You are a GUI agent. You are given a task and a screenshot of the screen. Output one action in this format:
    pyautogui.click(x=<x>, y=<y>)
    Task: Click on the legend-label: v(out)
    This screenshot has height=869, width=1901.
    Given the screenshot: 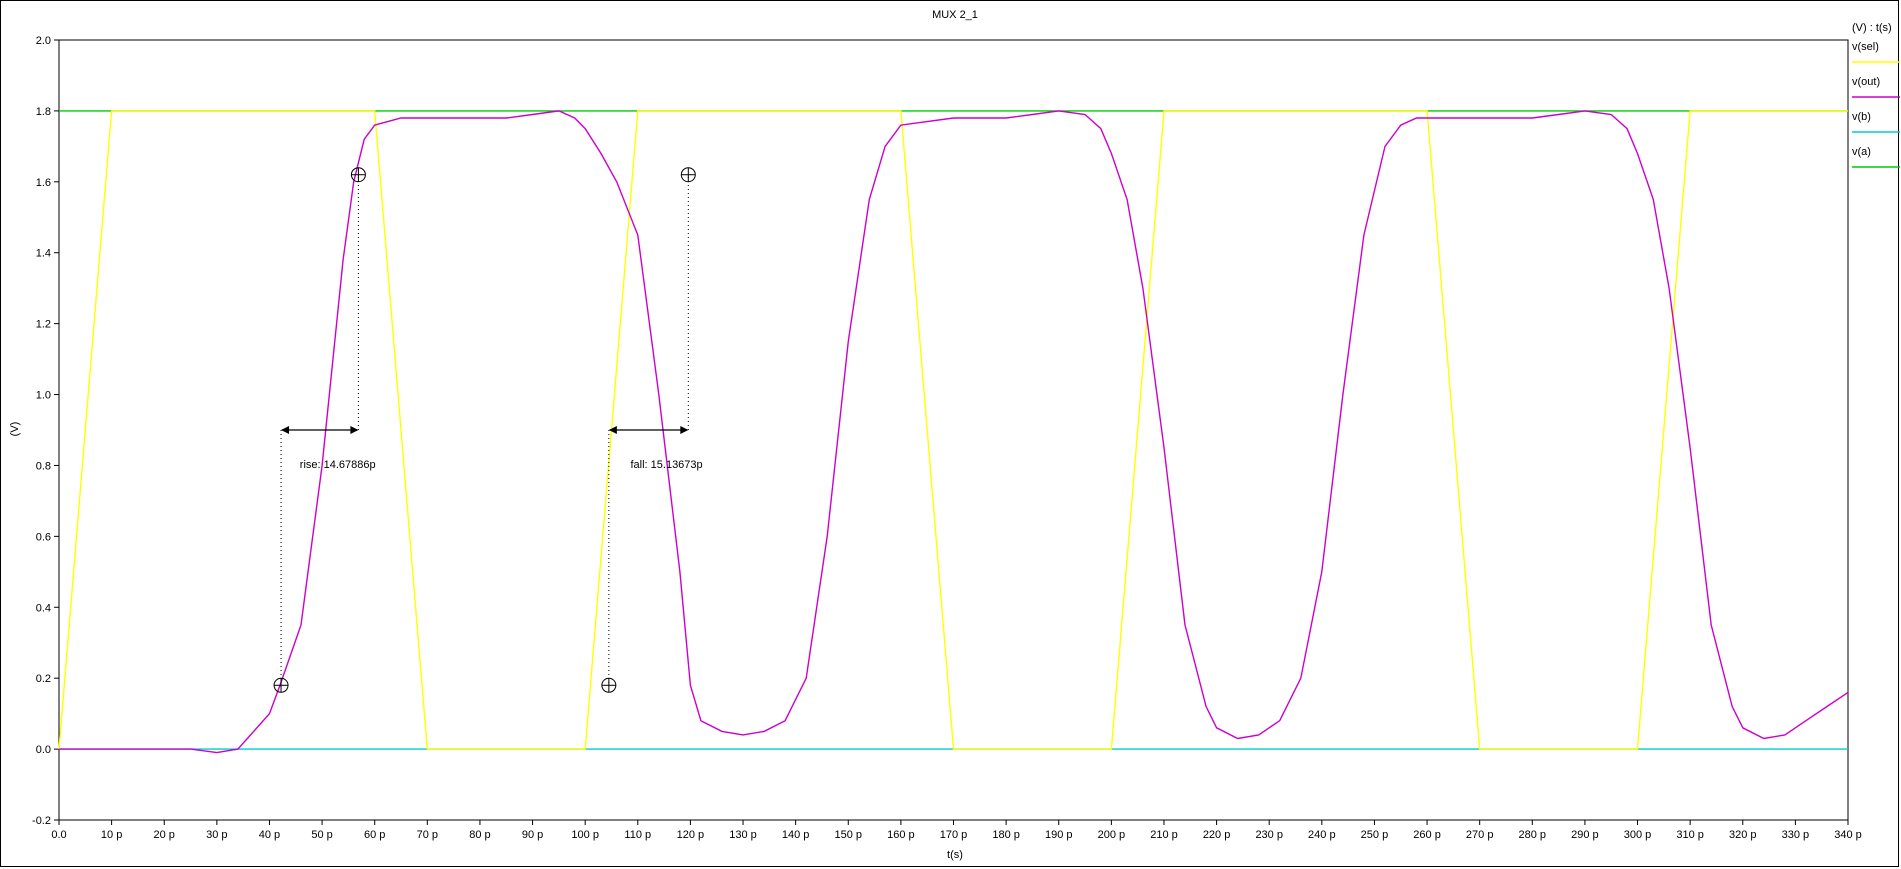 What is the action you would take?
    pyautogui.click(x=1866, y=82)
    